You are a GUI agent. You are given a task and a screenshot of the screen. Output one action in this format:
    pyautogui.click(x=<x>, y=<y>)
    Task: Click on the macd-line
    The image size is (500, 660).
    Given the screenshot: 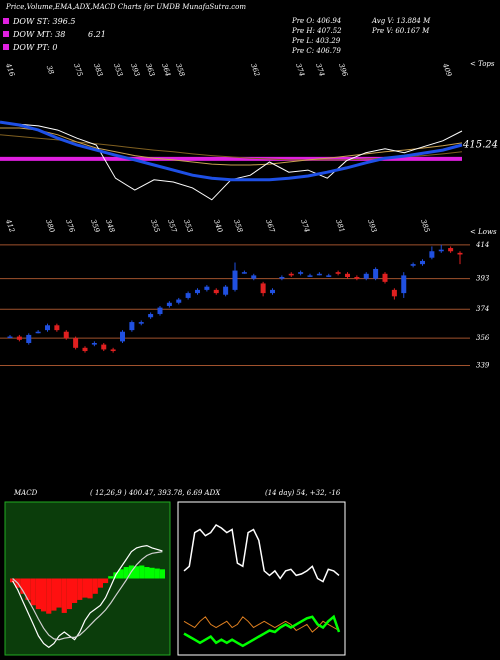 What is the action you would take?
    pyautogui.click(x=87, y=596)
    